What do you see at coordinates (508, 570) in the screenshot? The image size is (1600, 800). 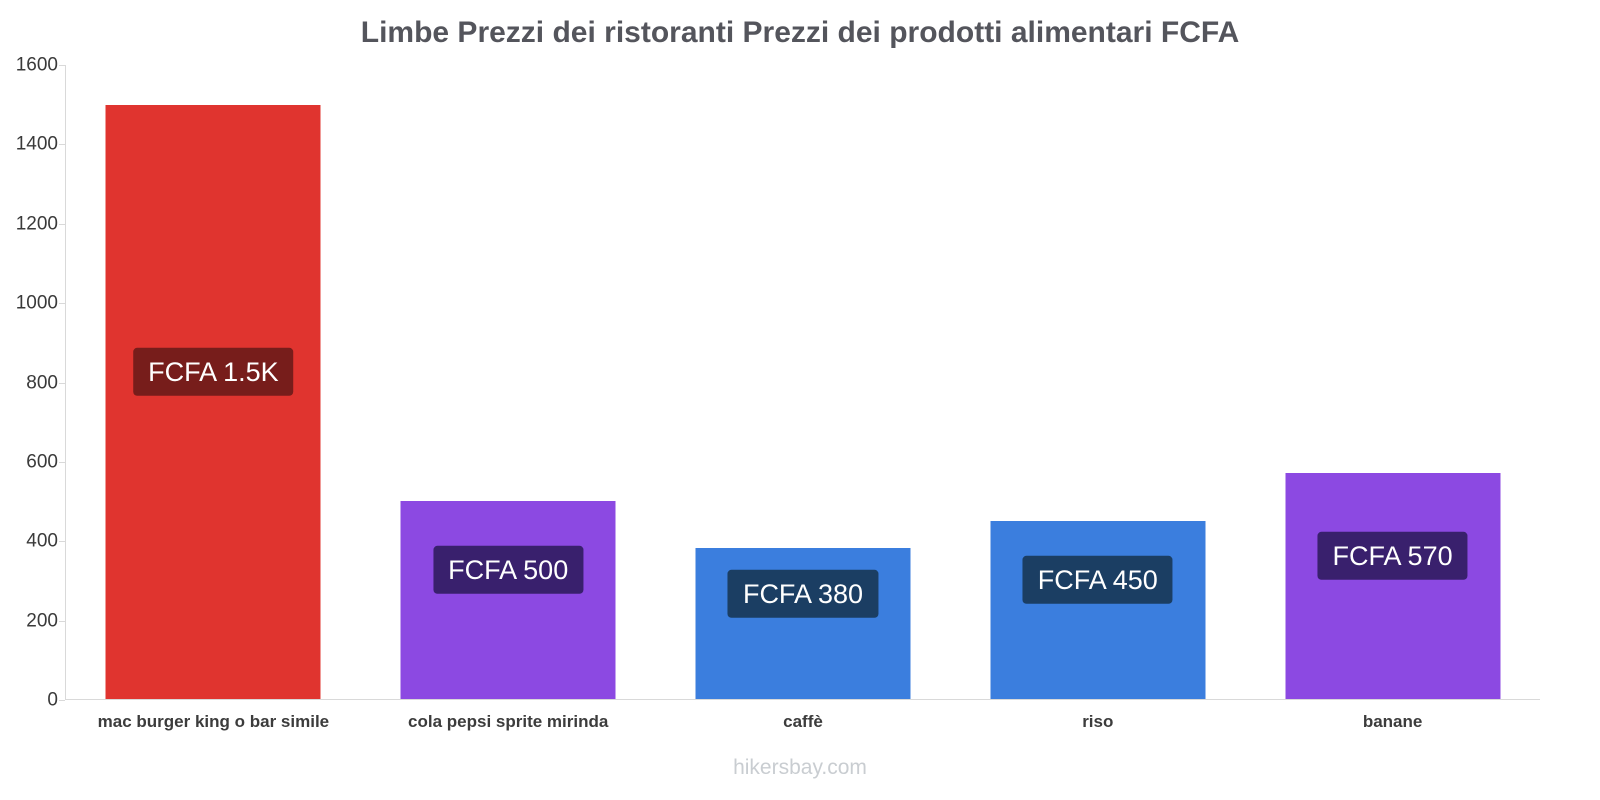 I see `bar-value-label: FCFA 500` at bounding box center [508, 570].